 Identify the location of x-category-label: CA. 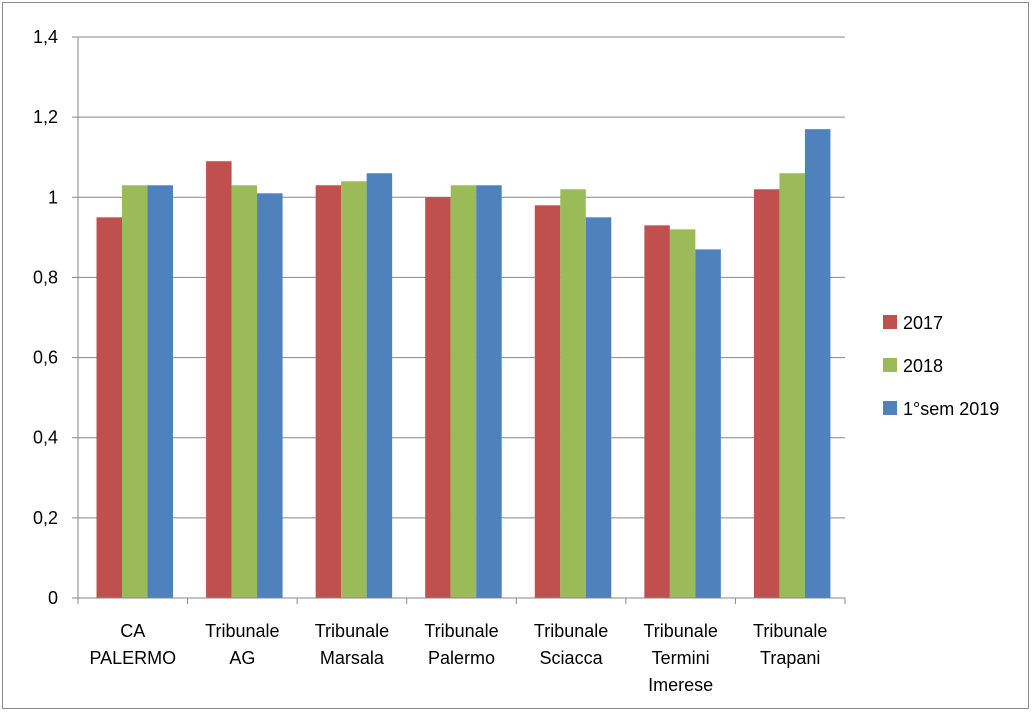
(132, 631).